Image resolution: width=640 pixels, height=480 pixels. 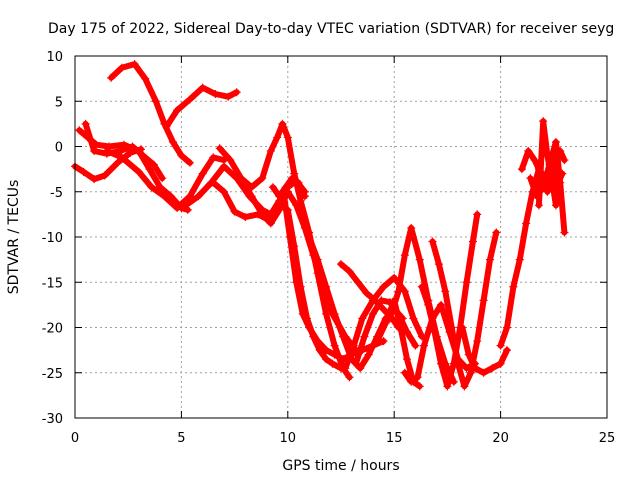 What do you see at coordinates (52, 374) in the screenshot?
I see `y-tick-label: -25` at bounding box center [52, 374].